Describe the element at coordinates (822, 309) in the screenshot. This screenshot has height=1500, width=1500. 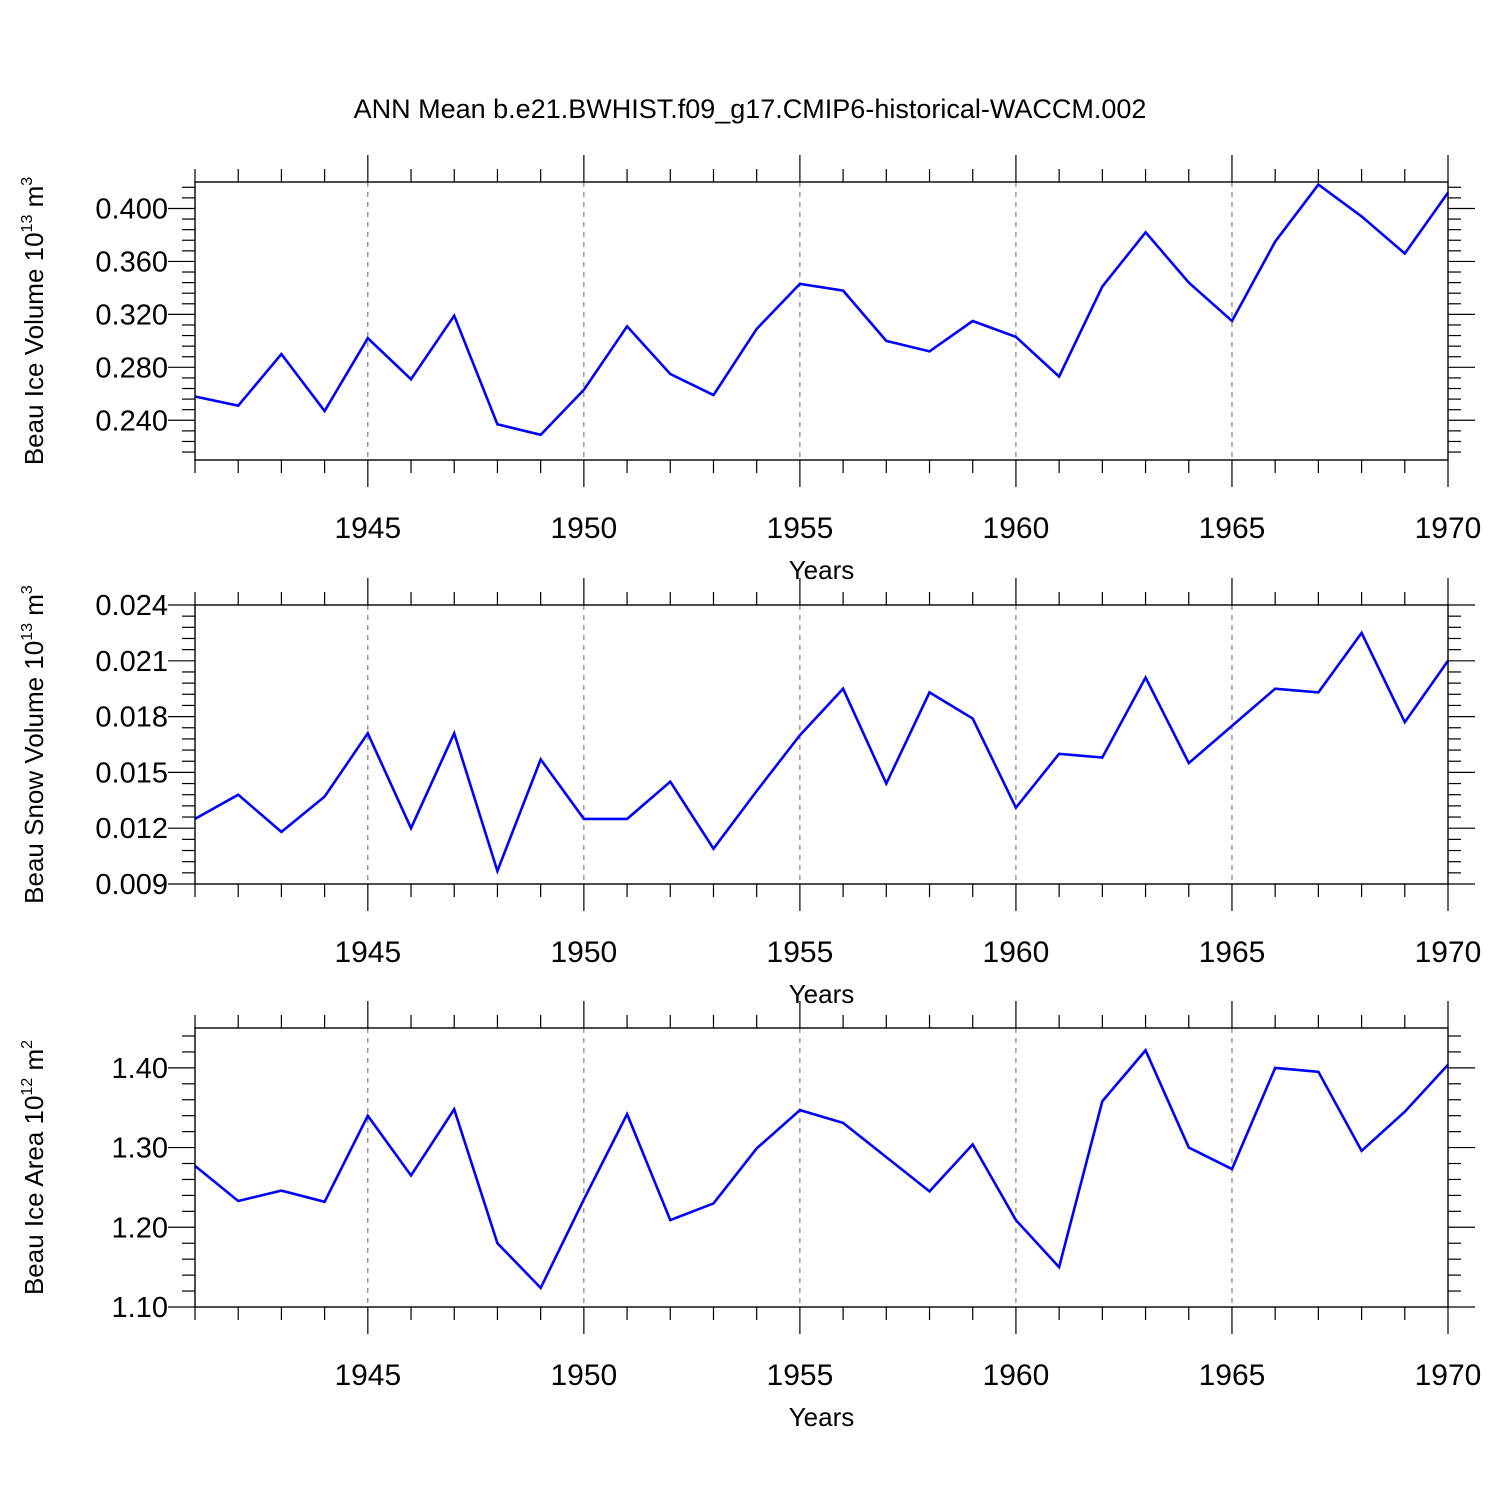
I see `ice-volume-series-line` at that location.